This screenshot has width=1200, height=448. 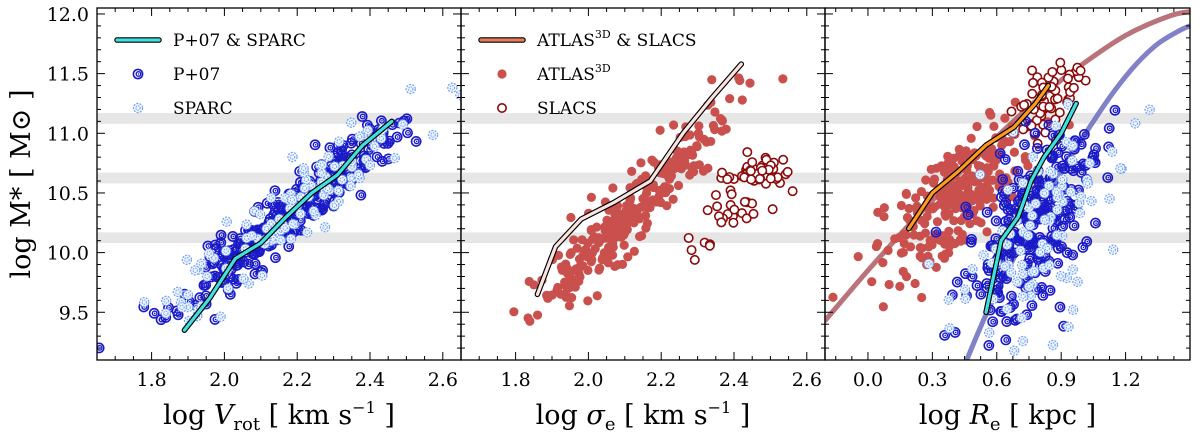 I want to click on x-tick-label: 0.9, so click(x=1061, y=380).